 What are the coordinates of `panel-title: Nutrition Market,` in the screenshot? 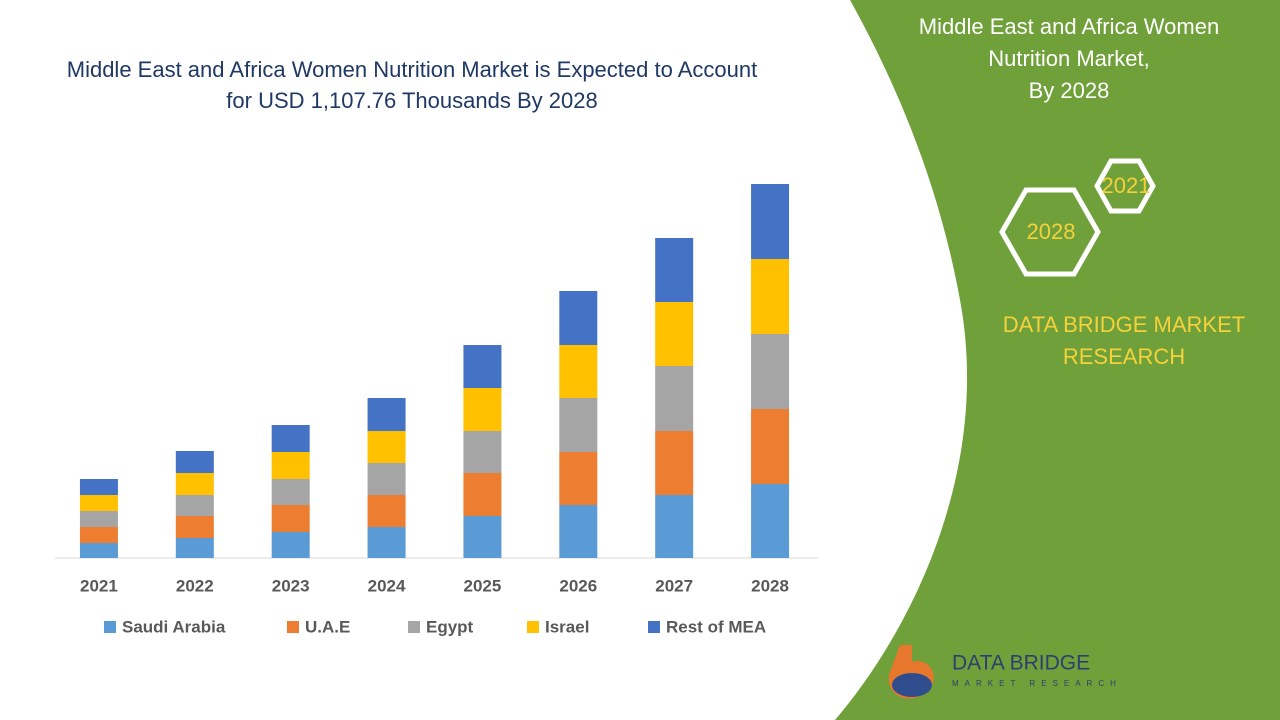 It's located at (1068, 58).